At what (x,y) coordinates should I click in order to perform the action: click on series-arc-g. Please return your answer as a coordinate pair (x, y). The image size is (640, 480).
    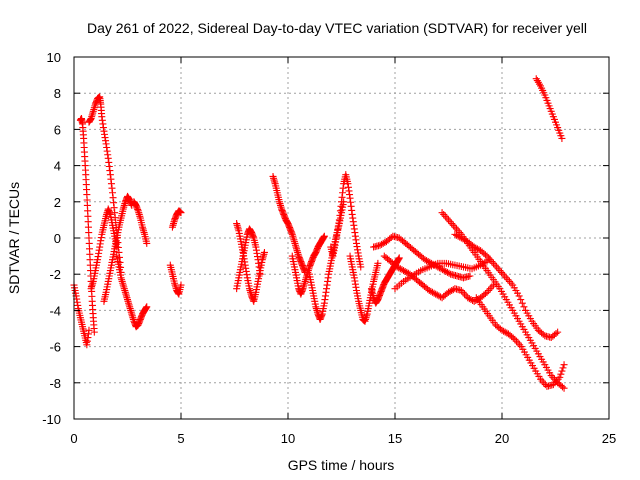
    Looking at the image, I should click on (140, 222).